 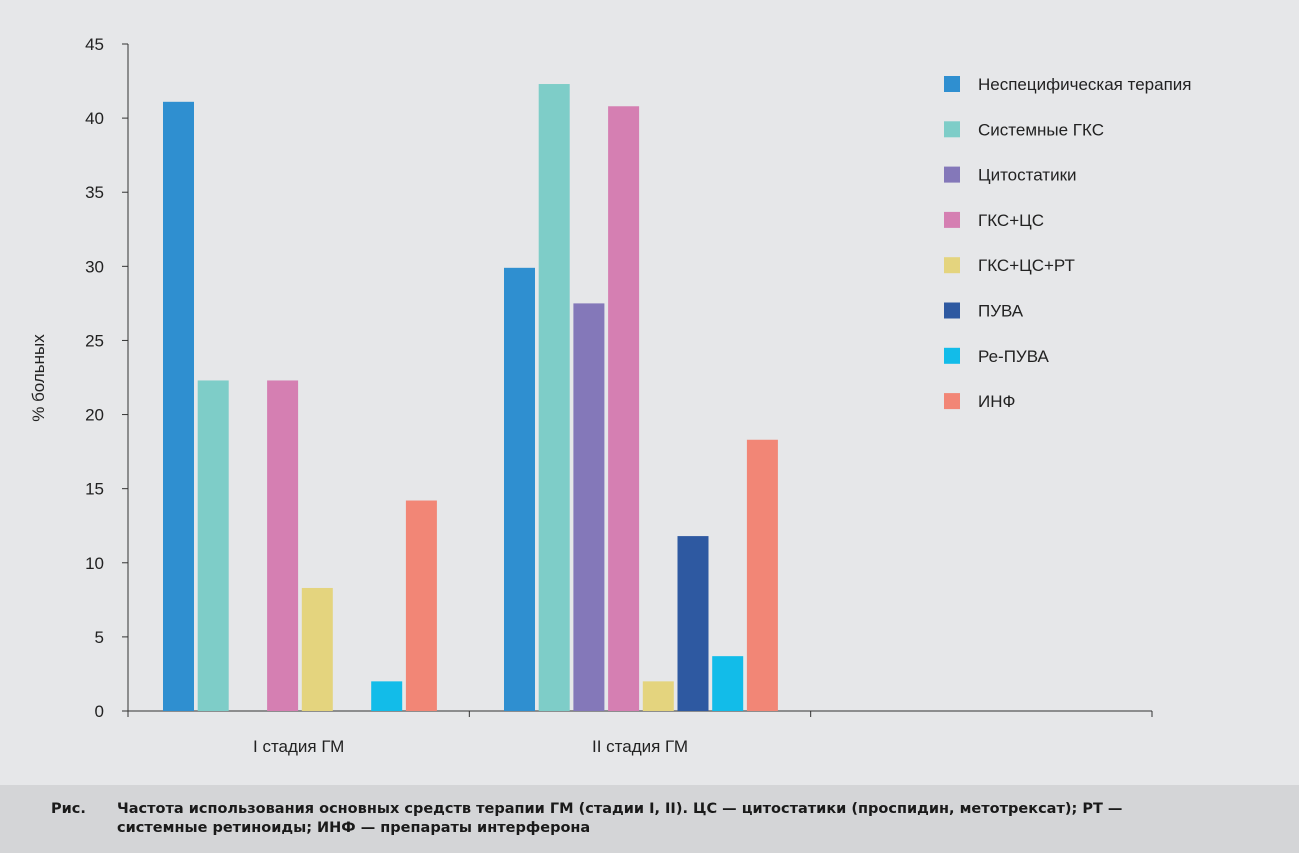 What do you see at coordinates (1041, 129) in the screenshot?
I see `legend-label: Системные ГКС` at bounding box center [1041, 129].